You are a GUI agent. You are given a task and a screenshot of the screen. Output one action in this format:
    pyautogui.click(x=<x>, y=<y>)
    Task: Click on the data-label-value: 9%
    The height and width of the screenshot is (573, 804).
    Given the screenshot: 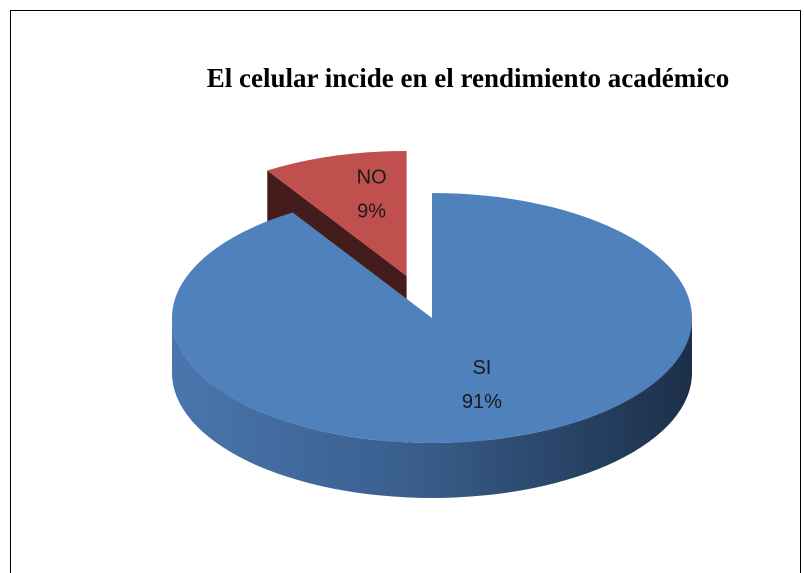 What is the action you would take?
    pyautogui.click(x=371, y=212)
    